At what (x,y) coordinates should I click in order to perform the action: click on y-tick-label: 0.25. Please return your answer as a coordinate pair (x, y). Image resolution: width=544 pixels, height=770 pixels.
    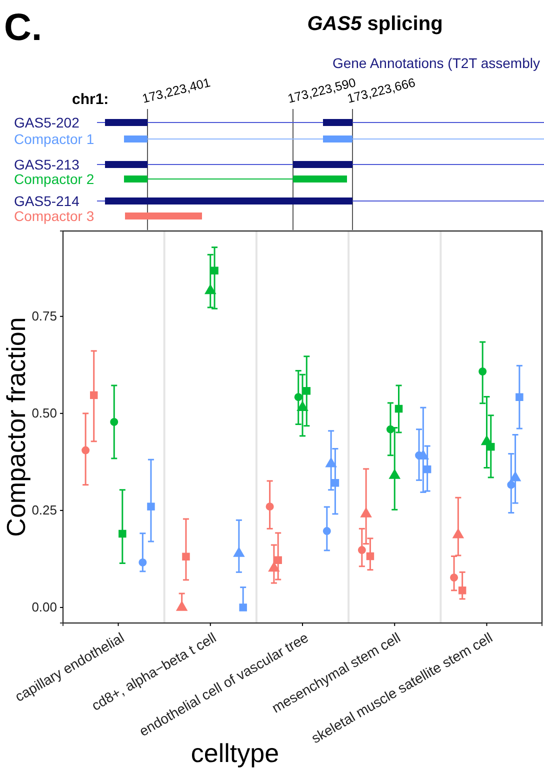
    Looking at the image, I should click on (44, 510).